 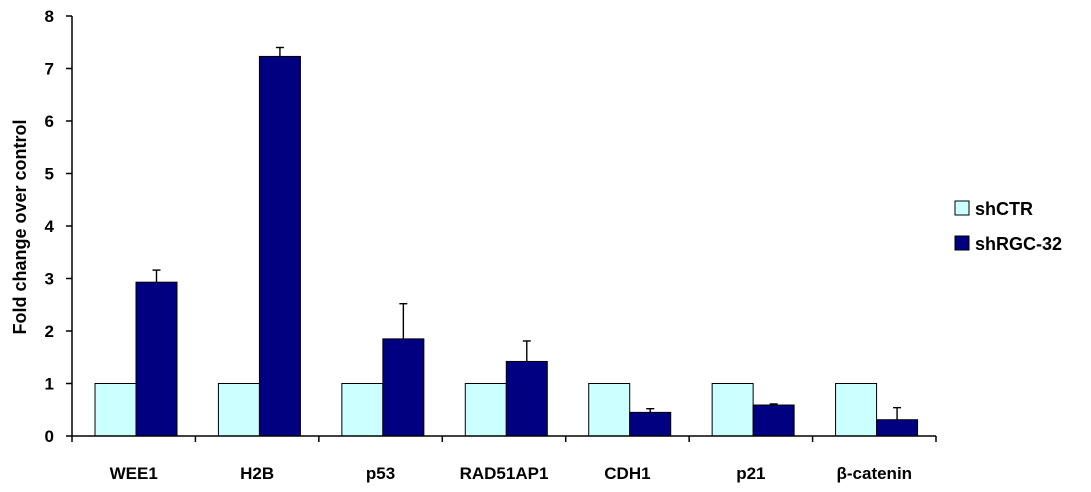 What do you see at coordinates (875, 473) in the screenshot?
I see `x-category-label: β-catenin` at bounding box center [875, 473].